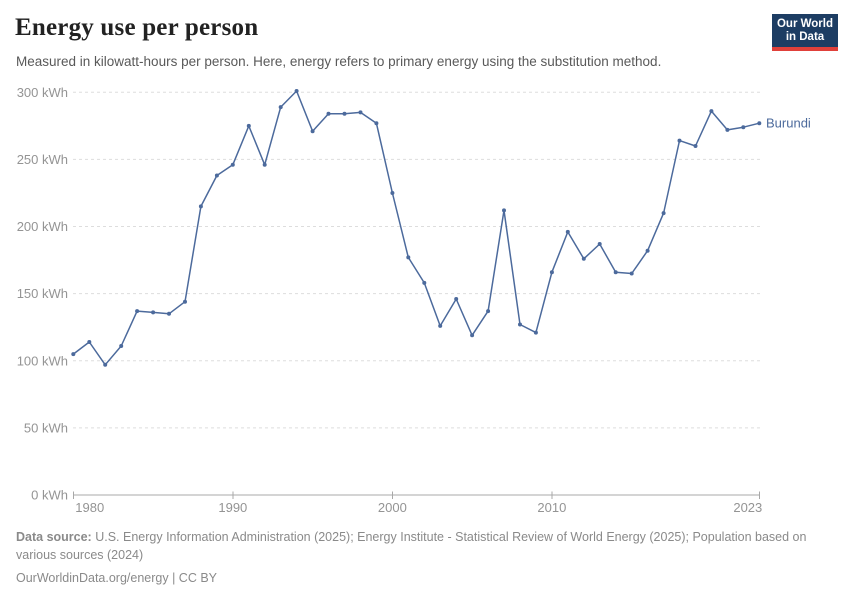 This screenshot has height=600, width=850. Describe the element at coordinates (54, 537) in the screenshot. I see `data-source-label: Data source:` at that location.